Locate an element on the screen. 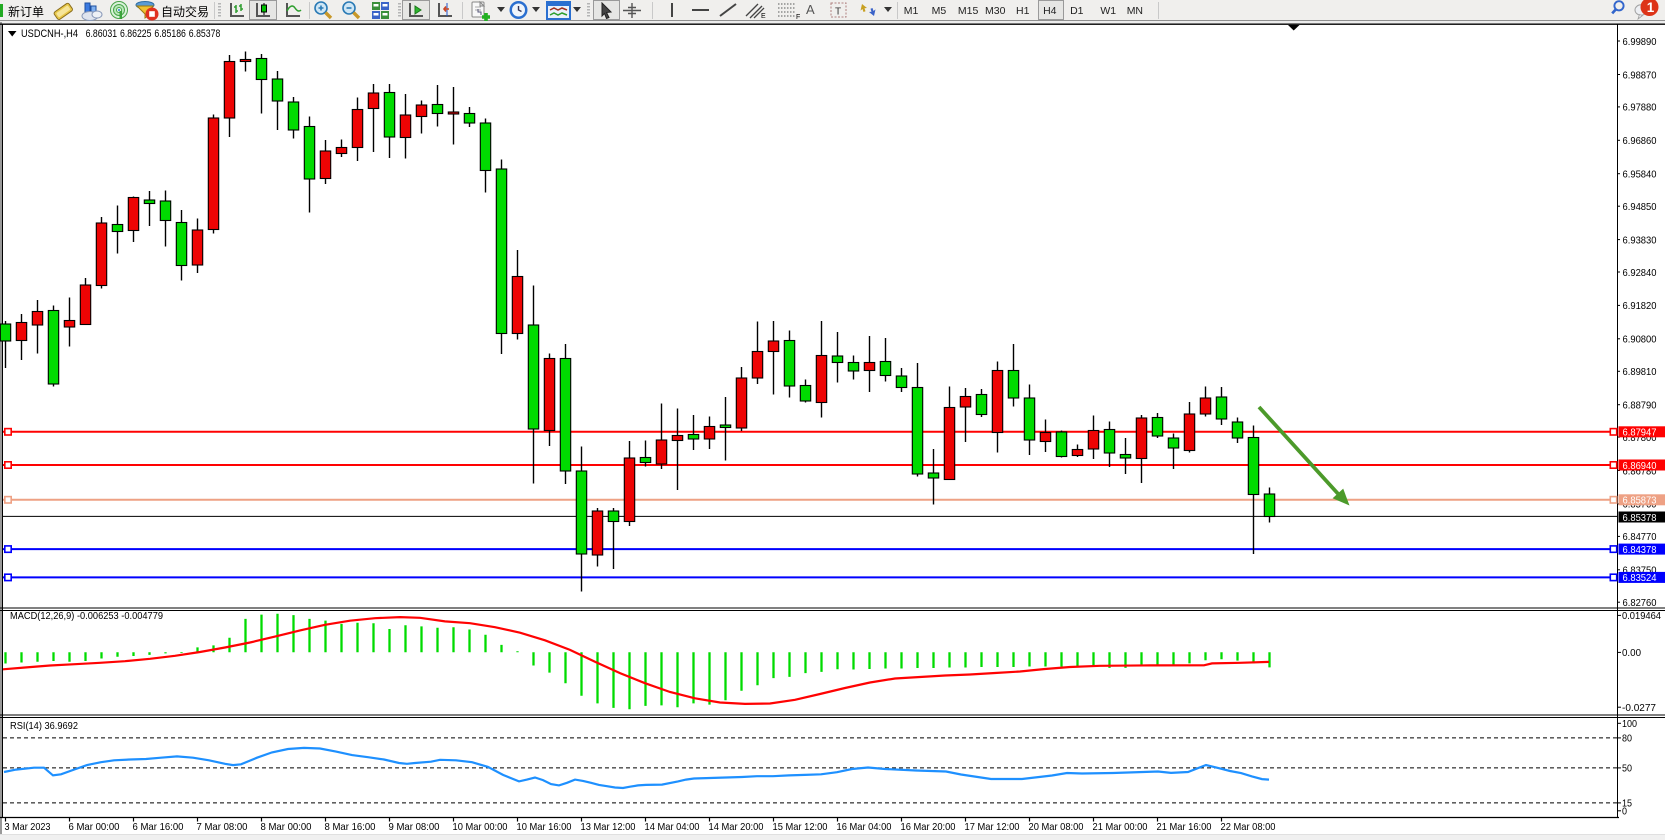 The height and width of the screenshot is (840, 1665). svg-text: 21 Mar 00:00 is located at coordinates (1120, 827).